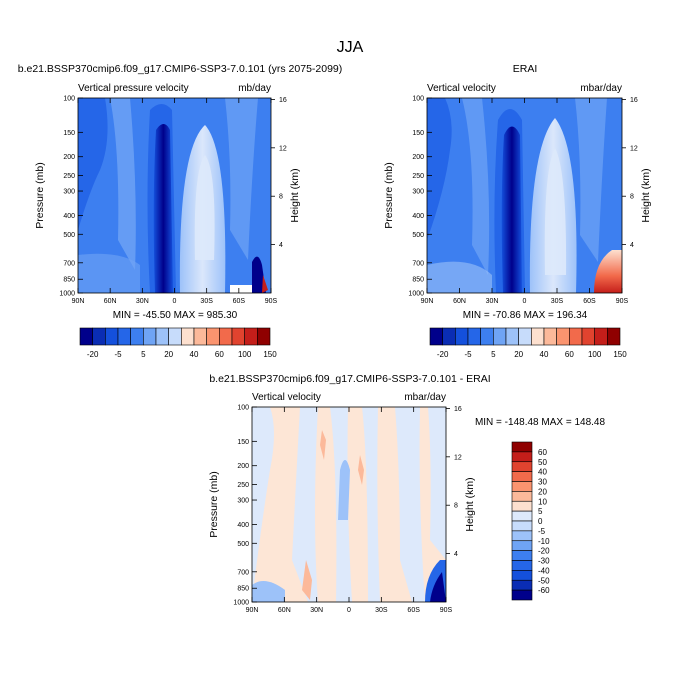 The image size is (700, 700). I want to click on y-tick-label: 1000, so click(67, 294).